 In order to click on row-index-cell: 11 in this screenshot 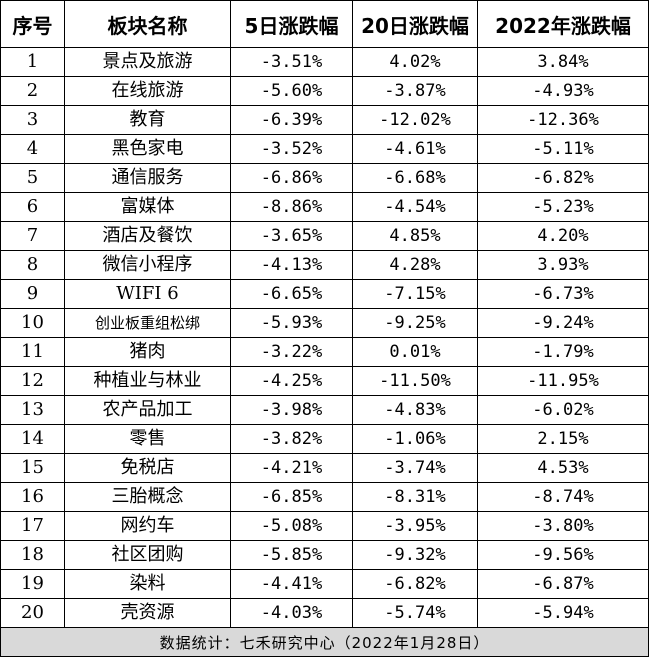, I will do `click(32, 352)`.